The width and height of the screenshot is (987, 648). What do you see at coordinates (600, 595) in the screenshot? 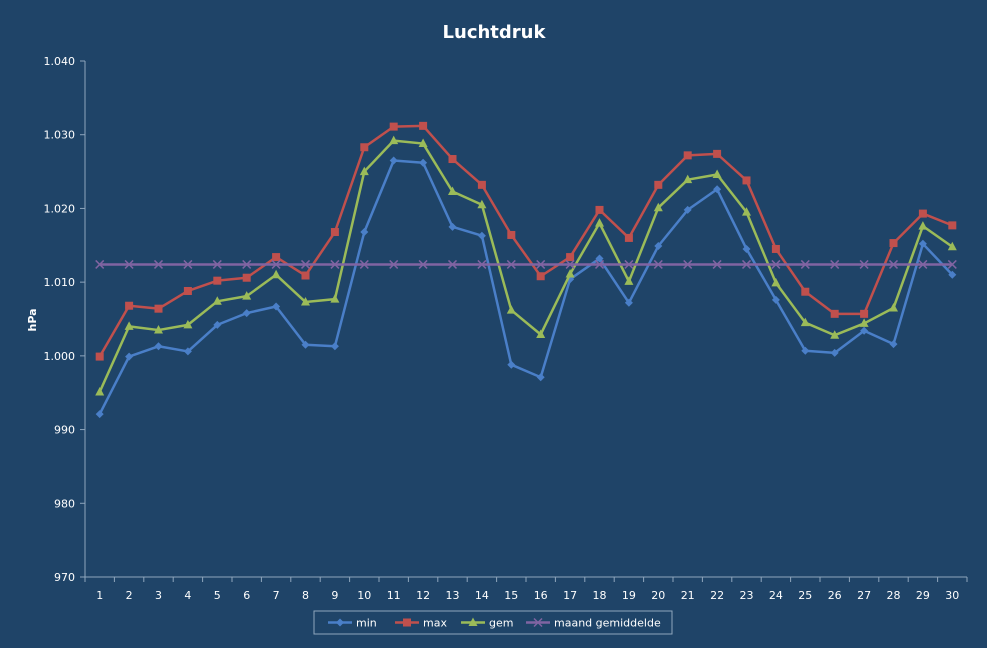
I see `x-tick-label: 18` at bounding box center [600, 595].